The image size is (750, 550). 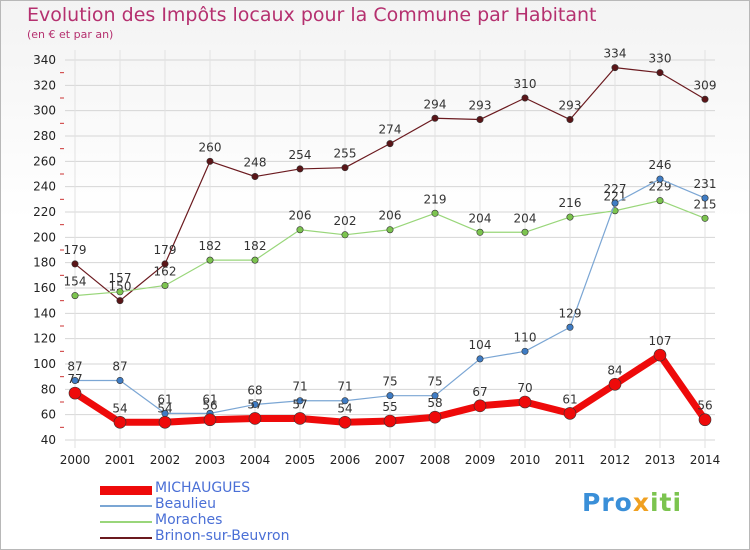 I want to click on x-tick-label: 2013, so click(x=660, y=460).